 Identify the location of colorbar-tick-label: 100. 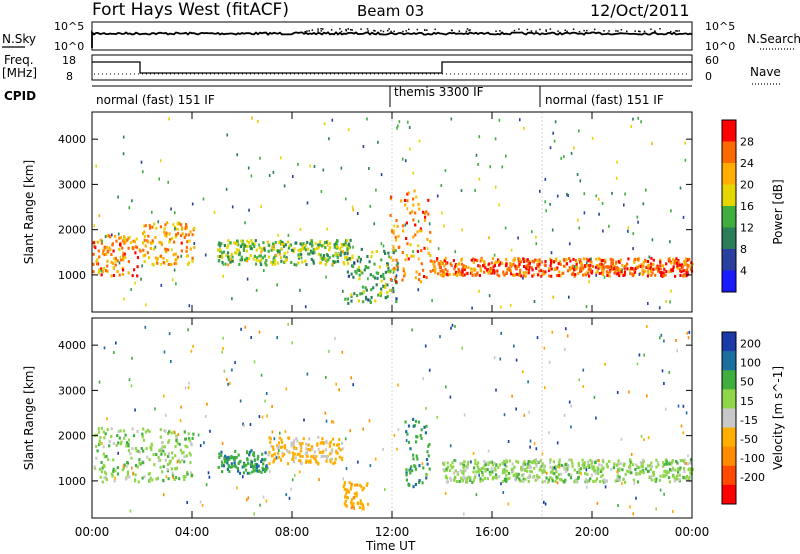
(750, 363).